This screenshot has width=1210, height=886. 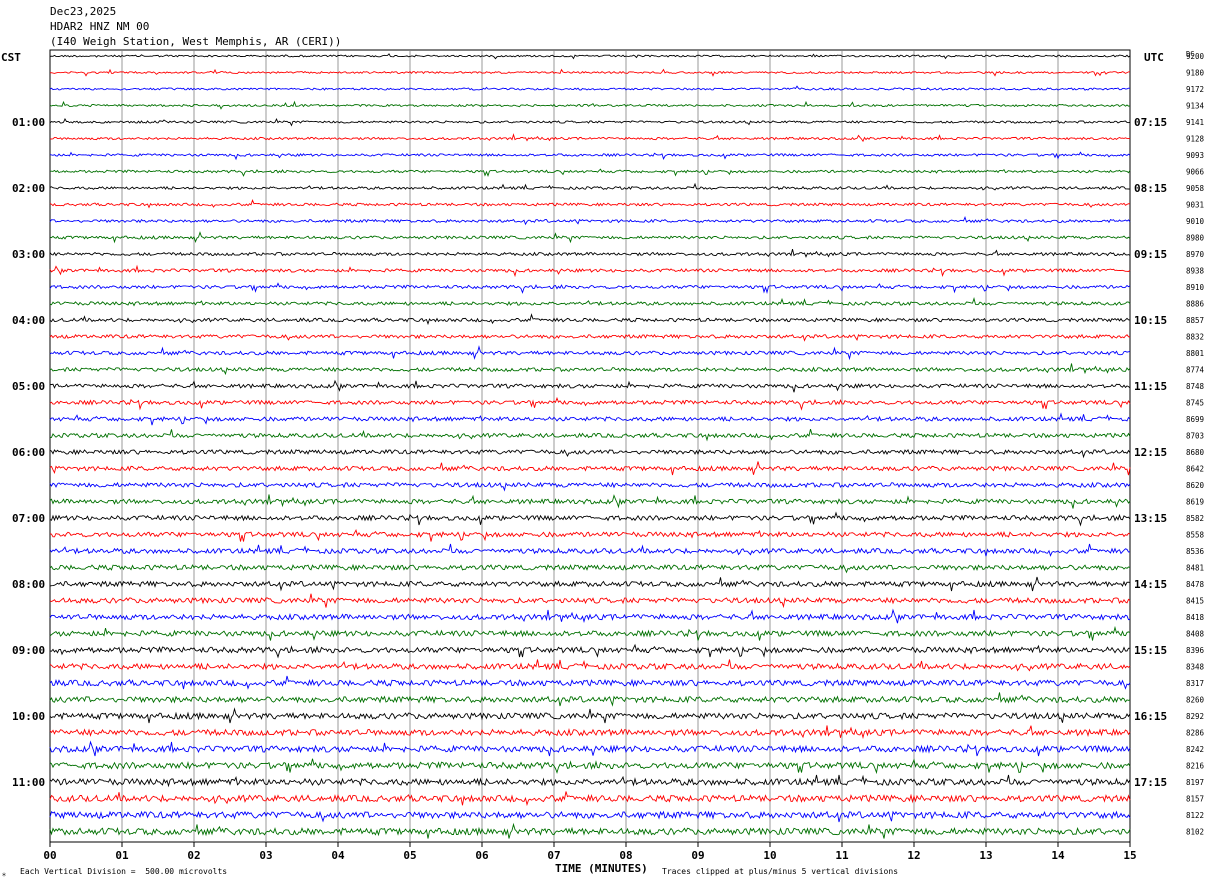 I want to click on dc-label: DC, so click(x=1190, y=54).